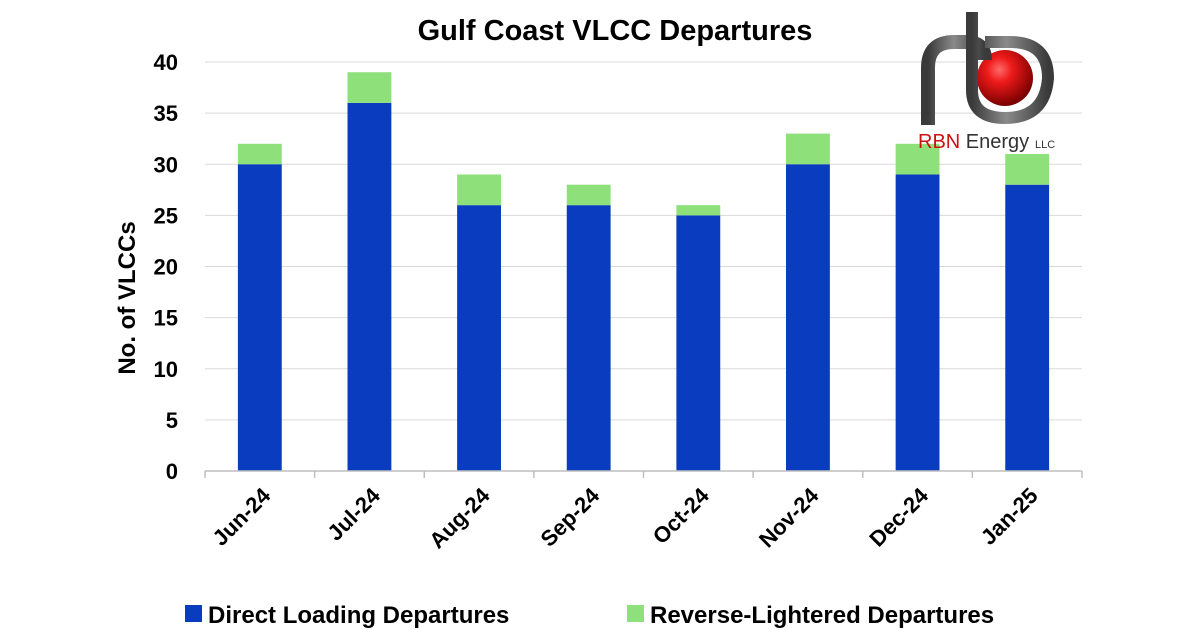 Image resolution: width=1200 pixels, height=630 pixels. I want to click on bar-oct-24-reverse-lightered, so click(698, 210).